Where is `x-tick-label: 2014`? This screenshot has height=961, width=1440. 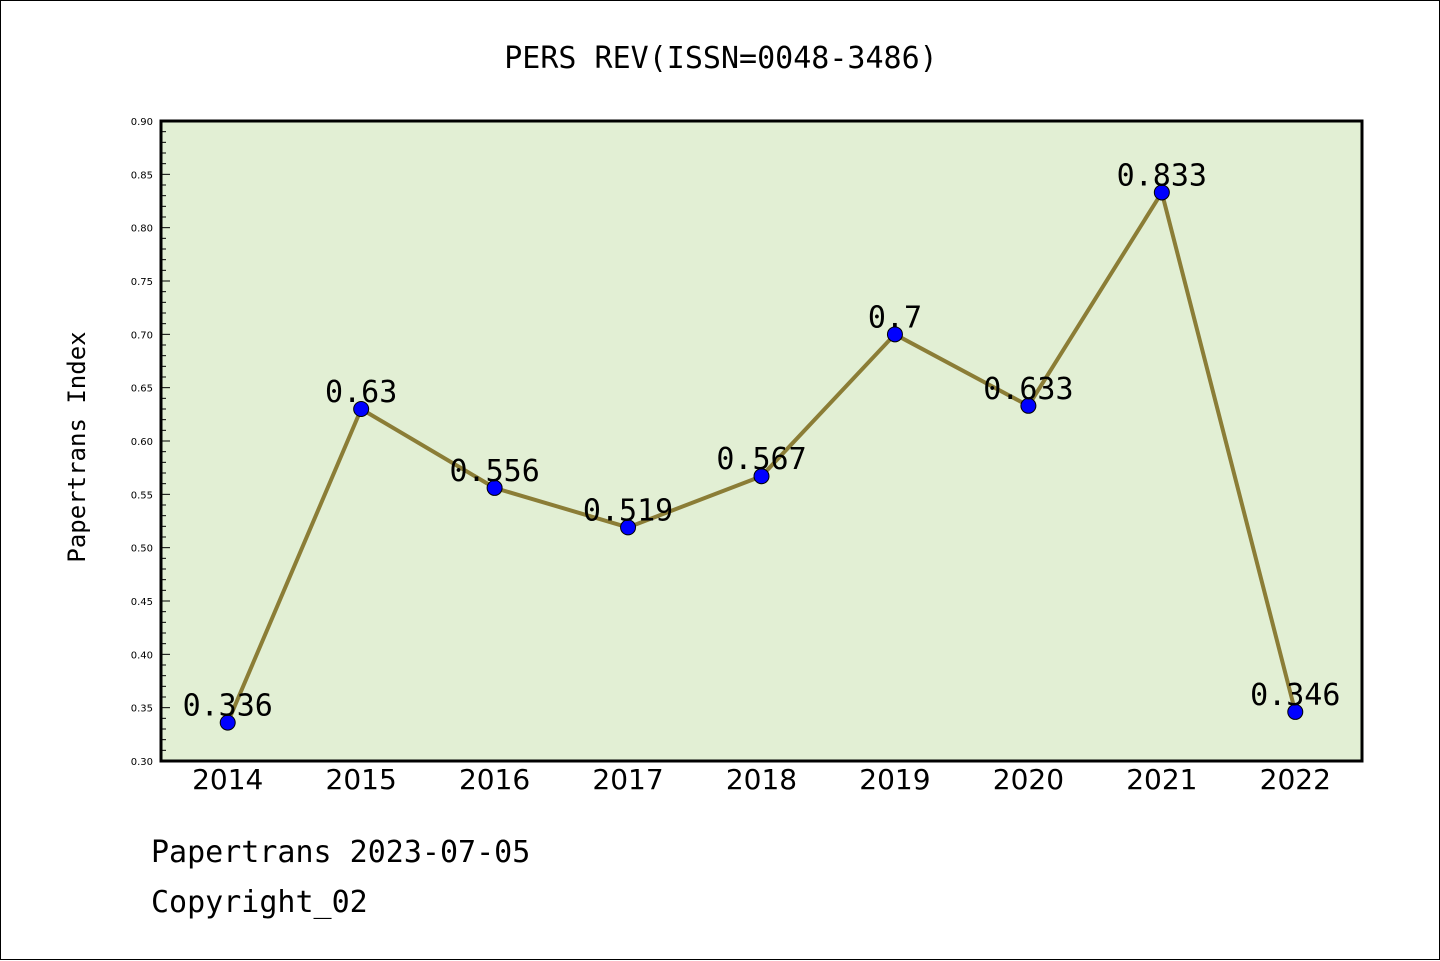 x-tick-label: 2014 is located at coordinates (227, 779).